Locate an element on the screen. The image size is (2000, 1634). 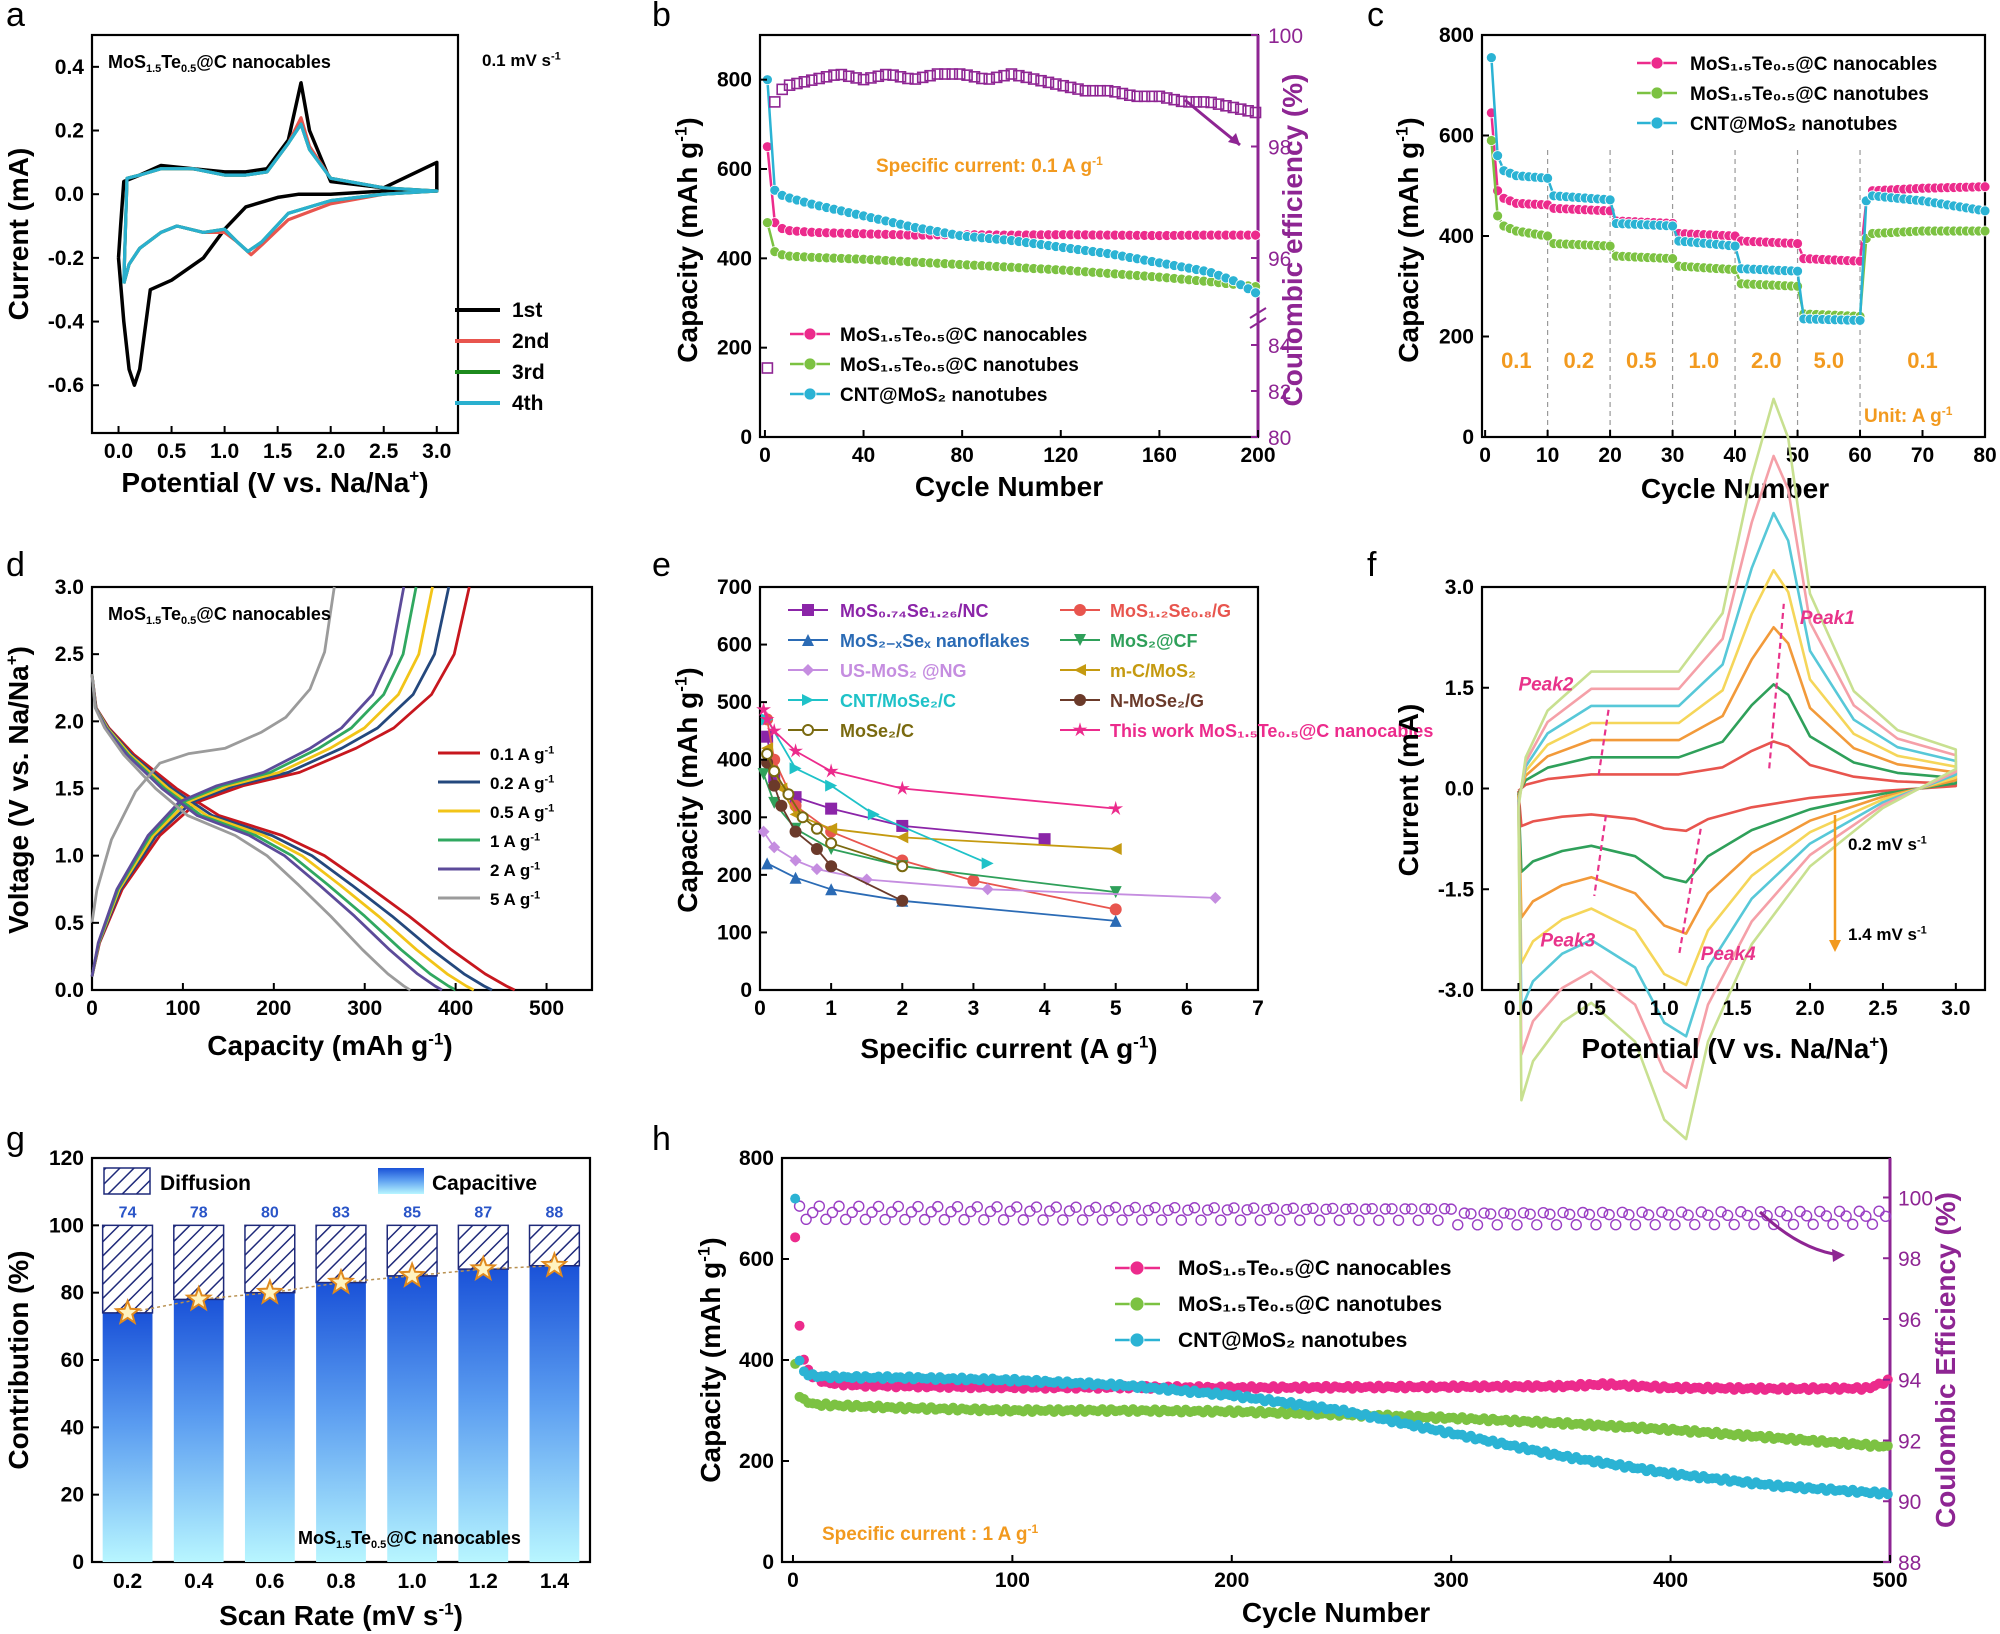
panel-d-xlabel-part-1: -1 is located at coordinates (435, 1038).